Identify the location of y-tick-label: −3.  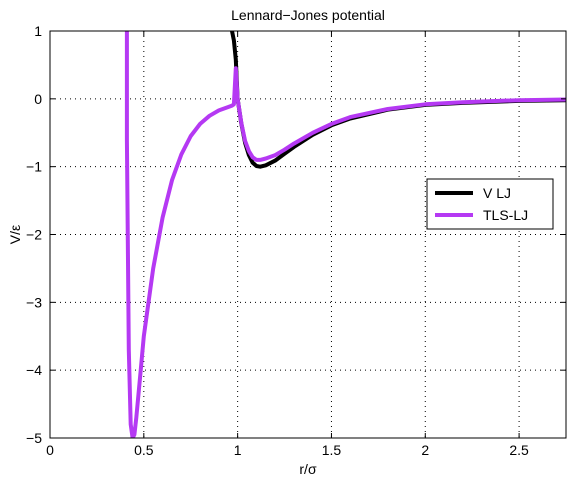
(34, 302).